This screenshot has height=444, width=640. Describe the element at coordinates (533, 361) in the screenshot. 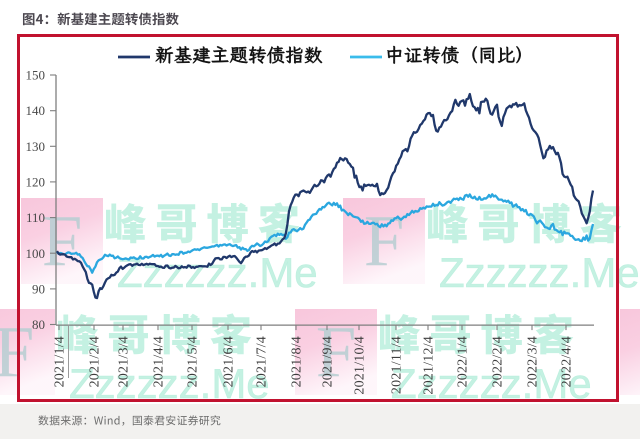

I see `svg-text: 2022/3/4` at that location.